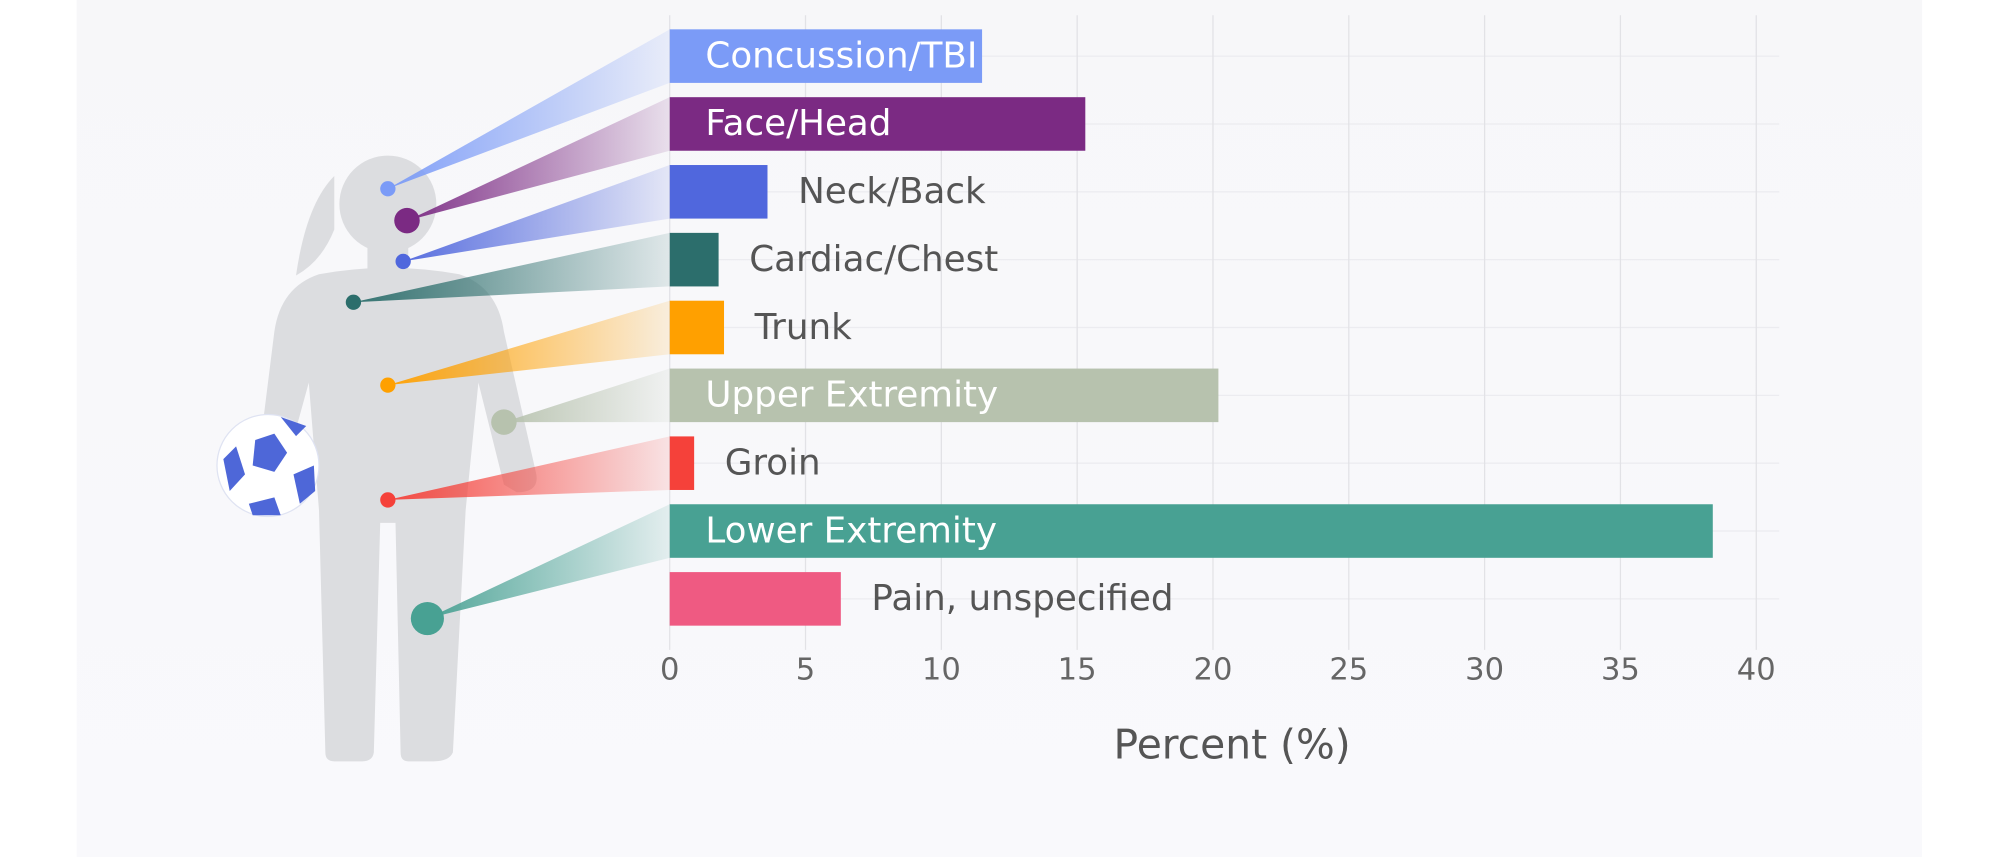 The height and width of the screenshot is (857, 2000). I want to click on x-tick-label: 10, so click(941, 669).